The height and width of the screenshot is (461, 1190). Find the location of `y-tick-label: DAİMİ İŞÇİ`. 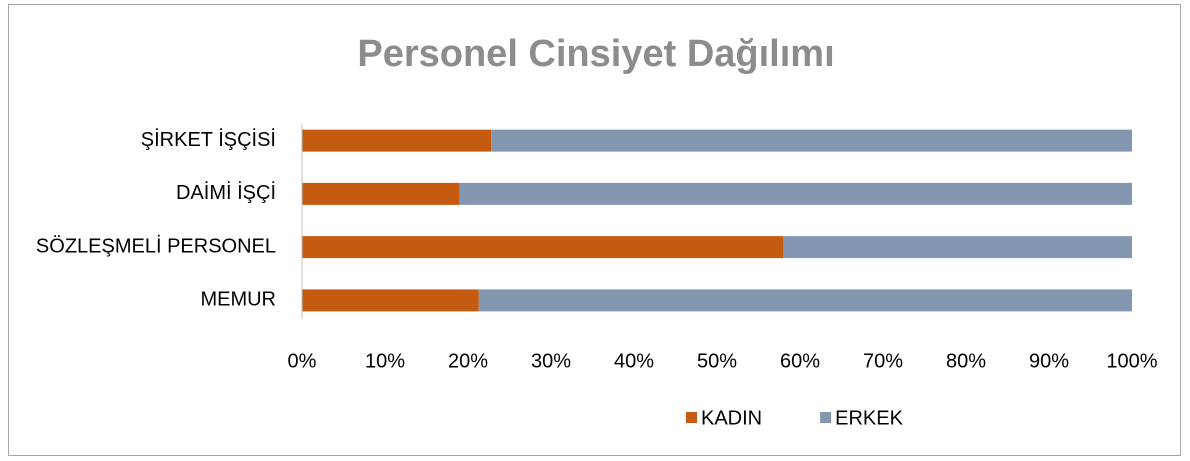

y-tick-label: DAİMİ İŞÇİ is located at coordinates (226, 192).